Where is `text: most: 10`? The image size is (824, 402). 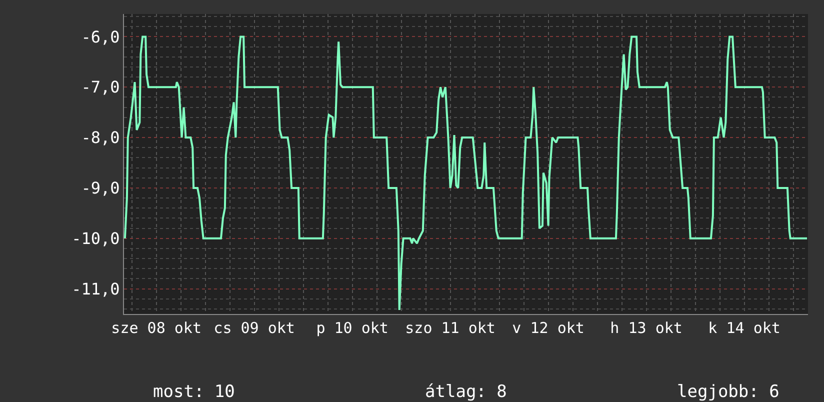 text: most: 10 is located at coordinates (194, 392).